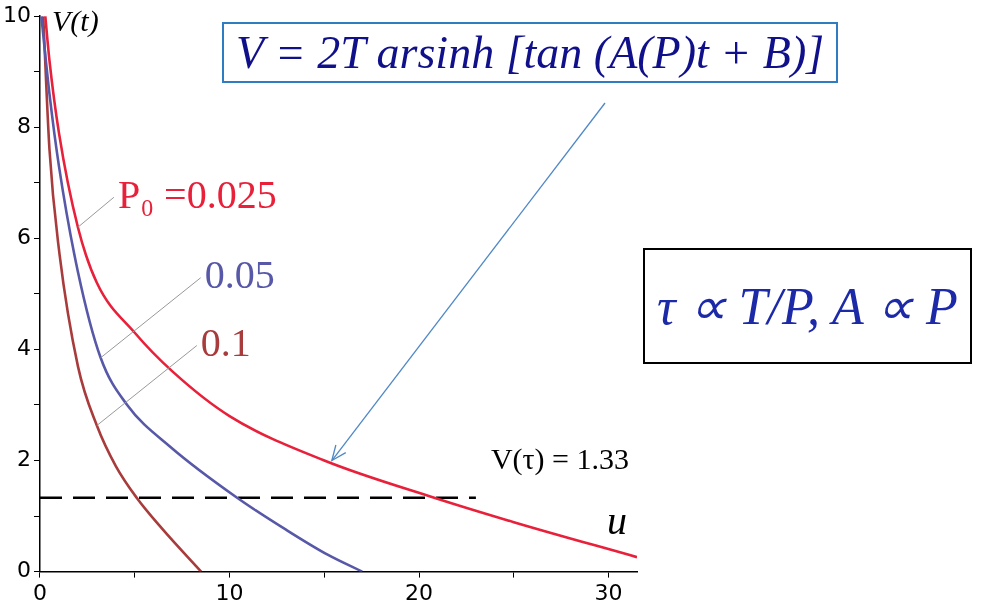 The image size is (1007, 610). Describe the element at coordinates (23, 459) in the screenshot. I see `y-tick-label: 2` at that location.